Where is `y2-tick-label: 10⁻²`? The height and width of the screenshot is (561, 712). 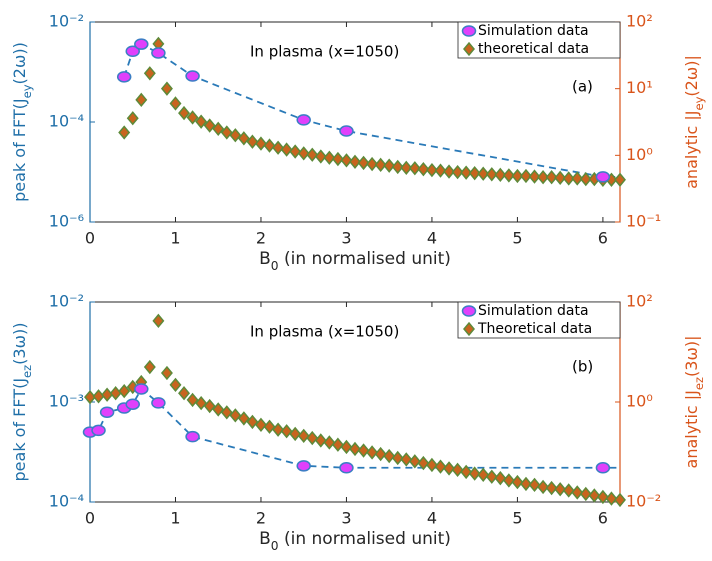 y2-tick-label: 10⁻² is located at coordinates (643, 501).